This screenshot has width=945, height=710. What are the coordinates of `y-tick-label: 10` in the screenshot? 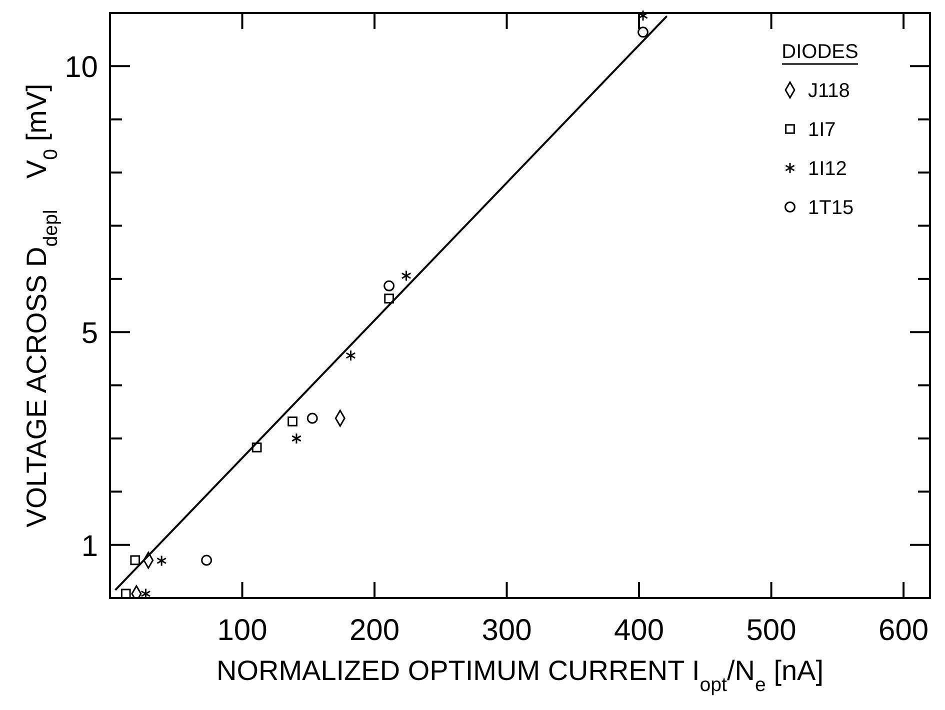 It's located at (81, 67).